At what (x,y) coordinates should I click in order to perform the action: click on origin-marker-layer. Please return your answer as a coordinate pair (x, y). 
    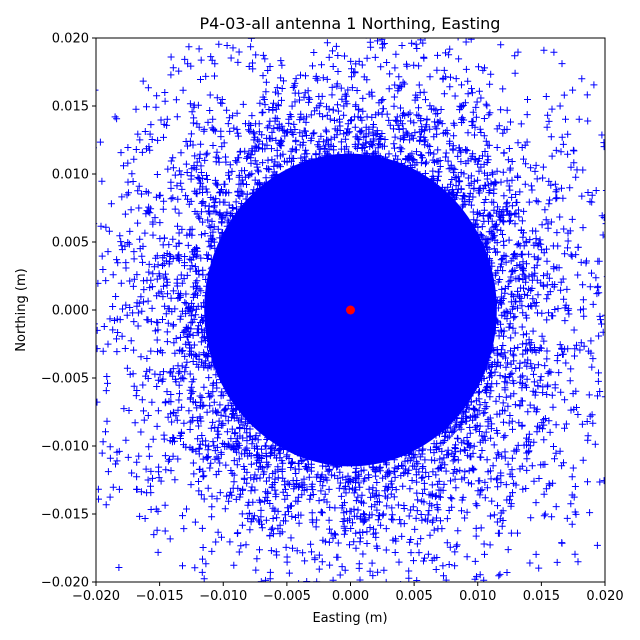
    Looking at the image, I should click on (350, 310).